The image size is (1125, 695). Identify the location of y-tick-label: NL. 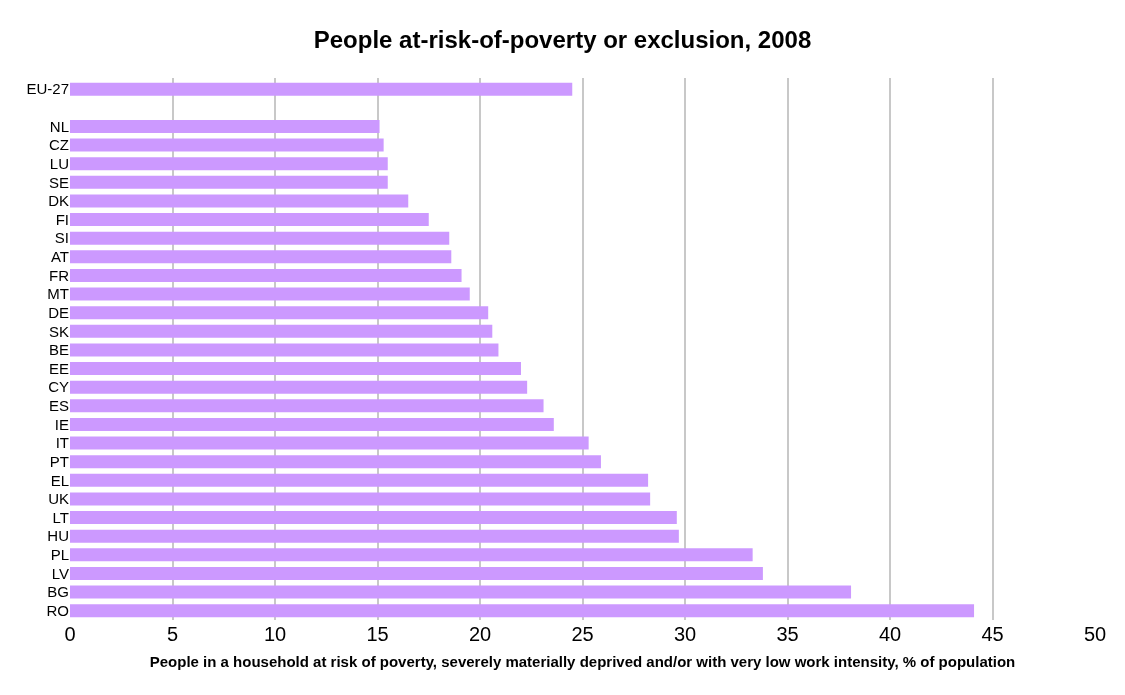
(59, 126).